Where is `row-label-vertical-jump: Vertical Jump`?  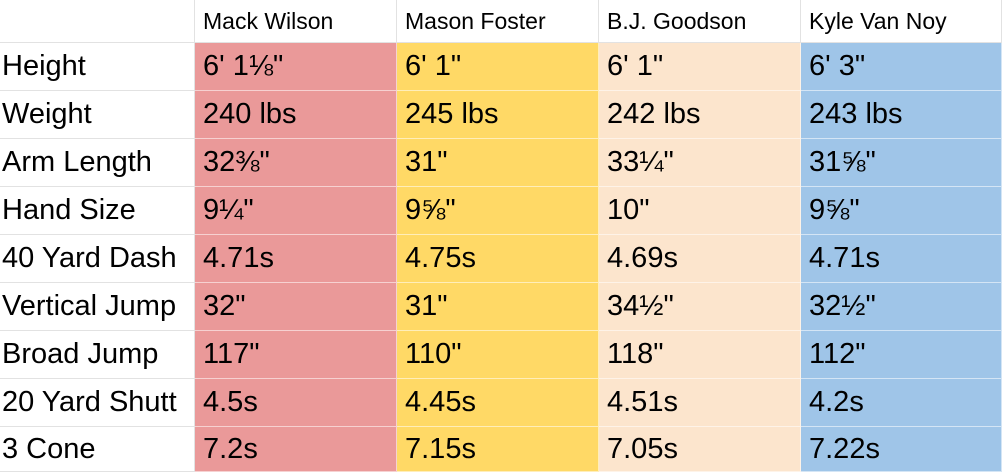
row-label-vertical-jump: Vertical Jump is located at coordinates (97, 307).